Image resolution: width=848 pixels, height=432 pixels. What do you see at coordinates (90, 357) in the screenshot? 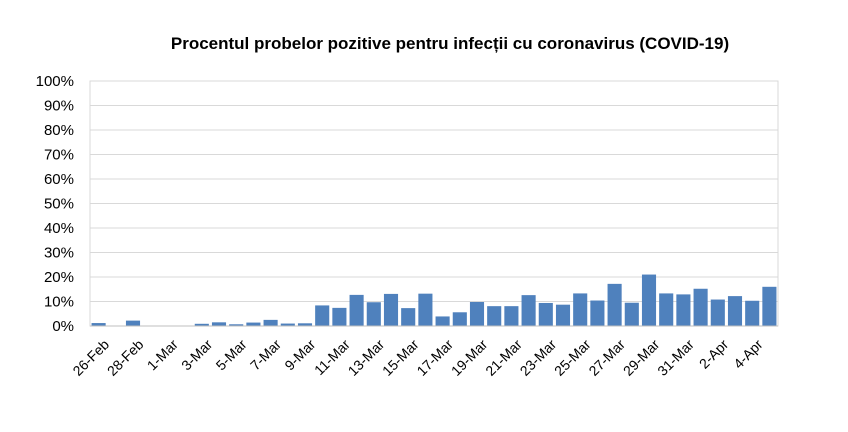
I see `x-tick-label: 26-Feb` at bounding box center [90, 357].